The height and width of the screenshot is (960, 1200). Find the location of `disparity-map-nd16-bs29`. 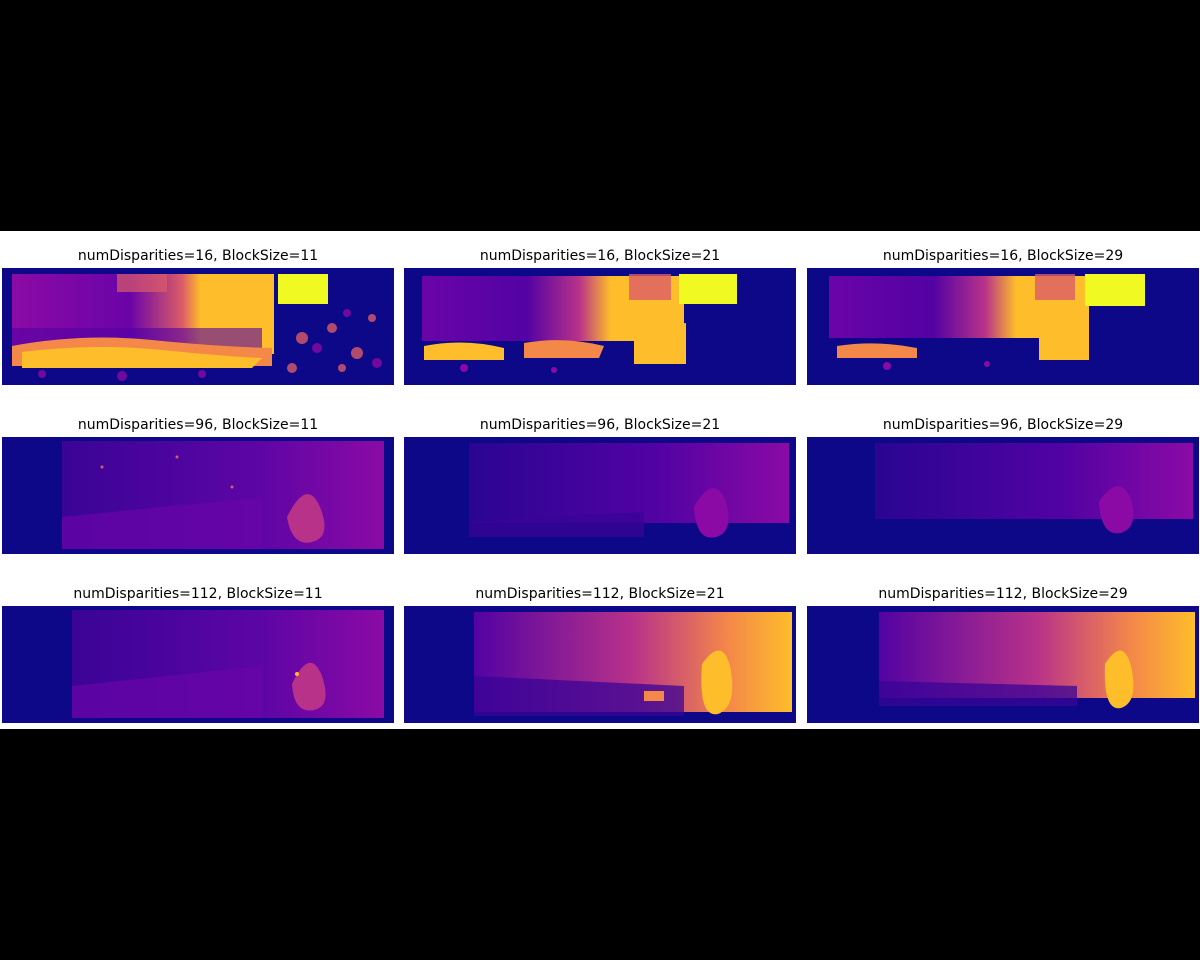

disparity-map-nd16-bs29 is located at coordinates (1003, 326).